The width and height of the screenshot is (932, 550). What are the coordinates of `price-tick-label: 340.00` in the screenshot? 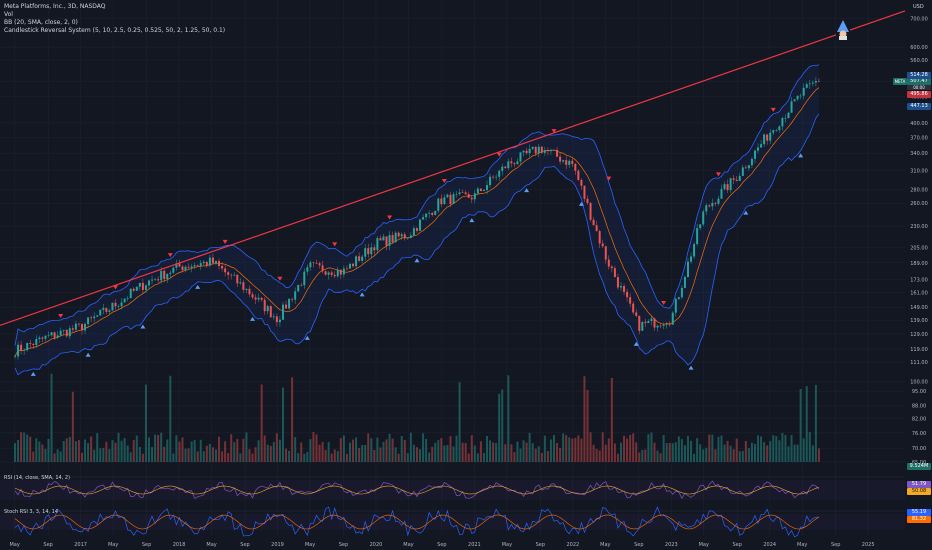 It's located at (919, 154).